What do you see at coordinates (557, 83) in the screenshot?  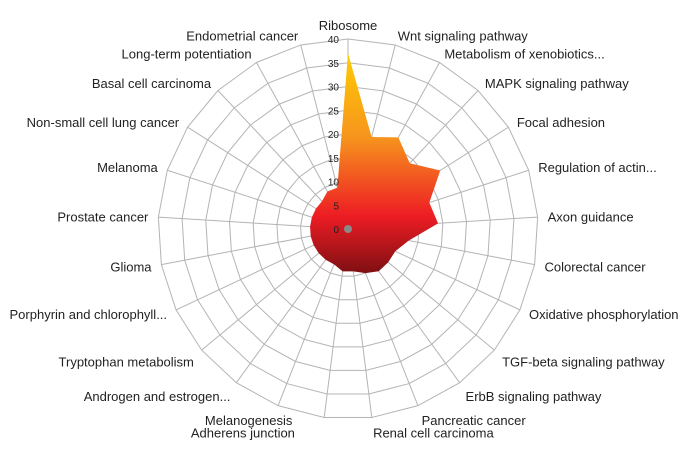 I see `category-label: MAPK signaling pathway` at bounding box center [557, 83].